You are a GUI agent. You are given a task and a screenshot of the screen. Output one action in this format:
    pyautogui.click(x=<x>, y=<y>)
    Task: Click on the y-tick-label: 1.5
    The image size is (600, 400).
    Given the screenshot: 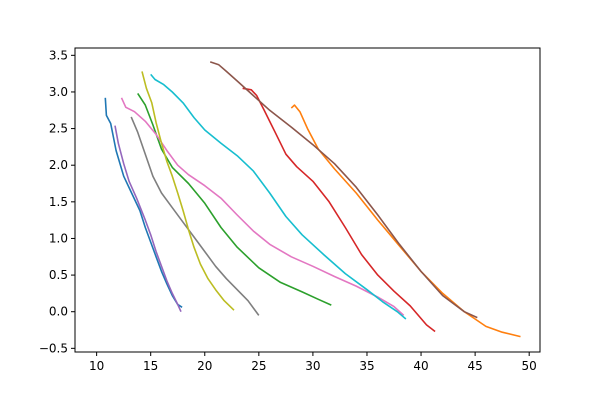 What is the action you would take?
    pyautogui.click(x=58, y=202)
    